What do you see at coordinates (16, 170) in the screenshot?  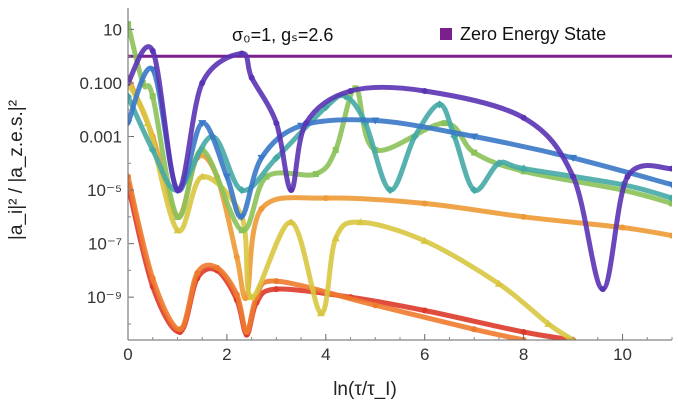 I see `y-axis-title: |a_i|² / |a_z.e.s.|²` at bounding box center [16, 170].